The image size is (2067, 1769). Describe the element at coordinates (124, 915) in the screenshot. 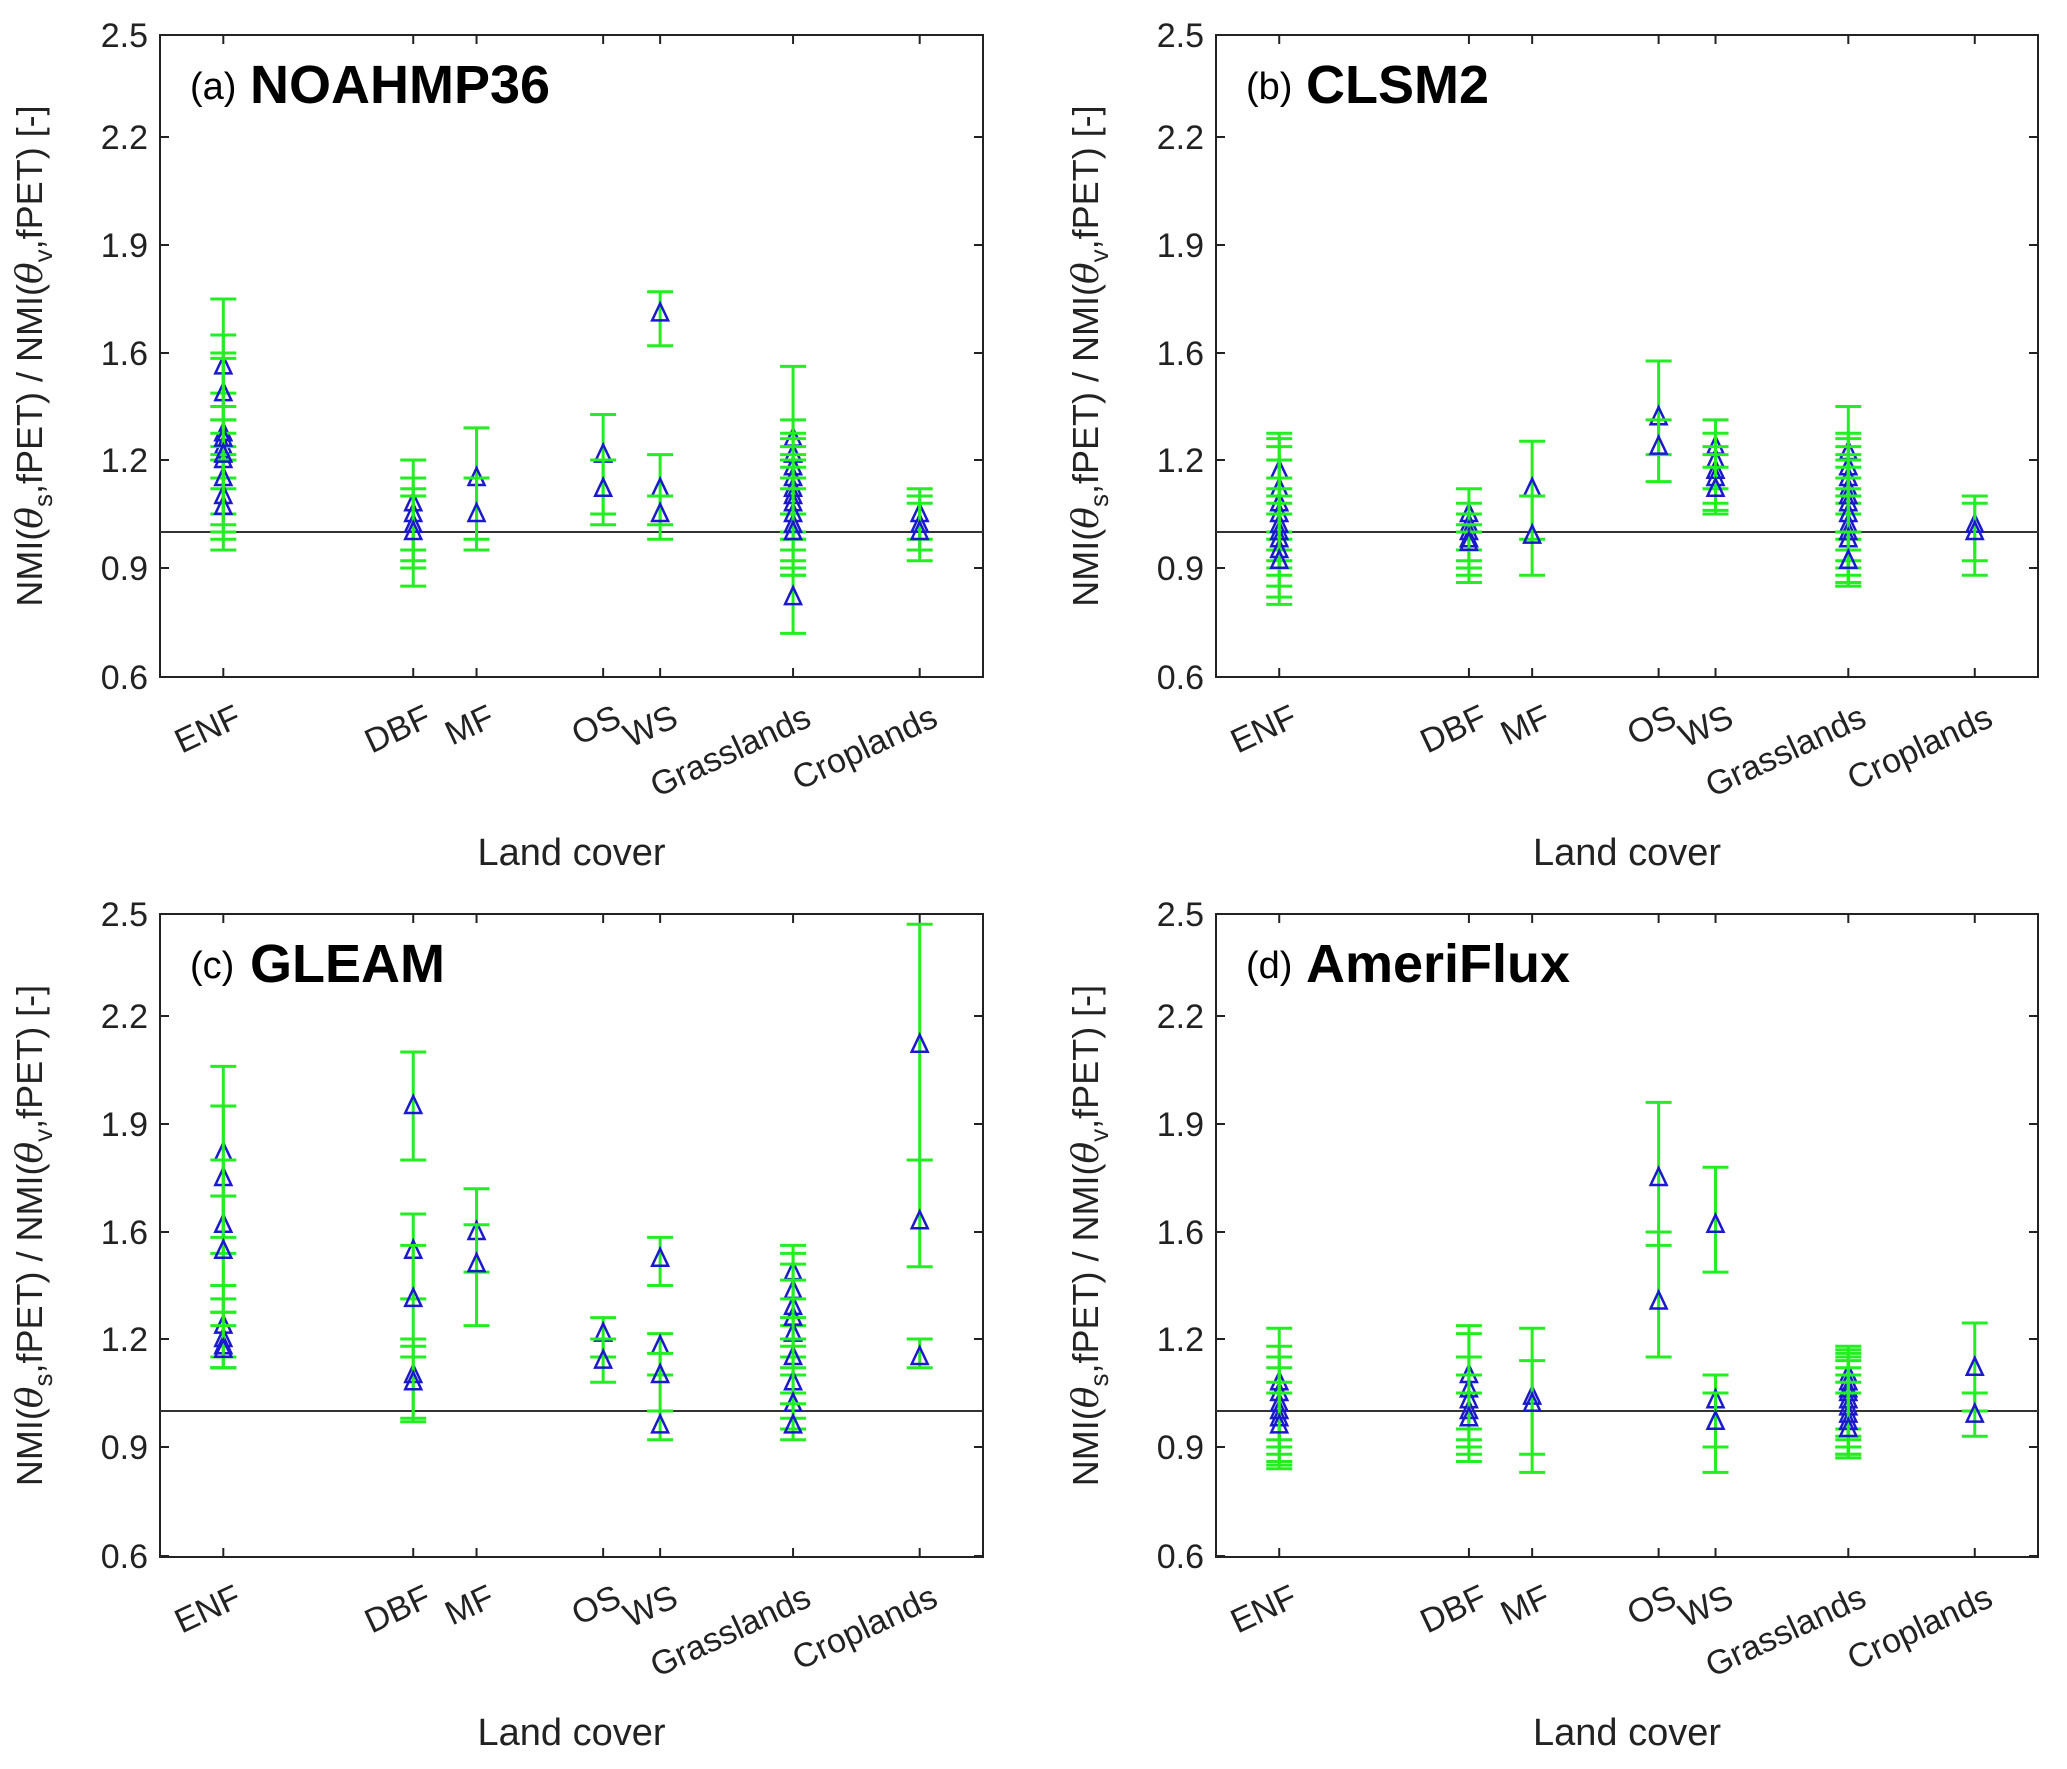

I see `y-tick-label: 2.5` at that location.